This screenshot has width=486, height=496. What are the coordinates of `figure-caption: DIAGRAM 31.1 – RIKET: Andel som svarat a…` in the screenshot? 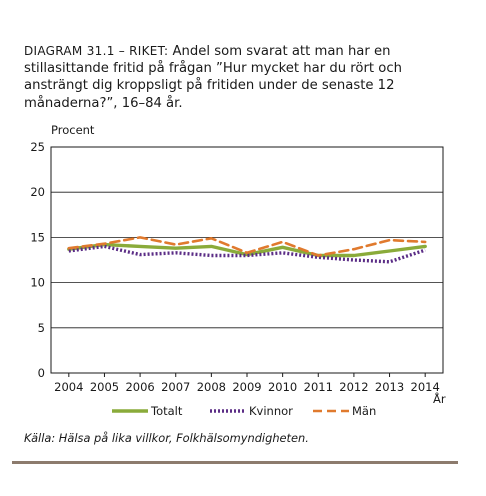 It's located at (234, 77).